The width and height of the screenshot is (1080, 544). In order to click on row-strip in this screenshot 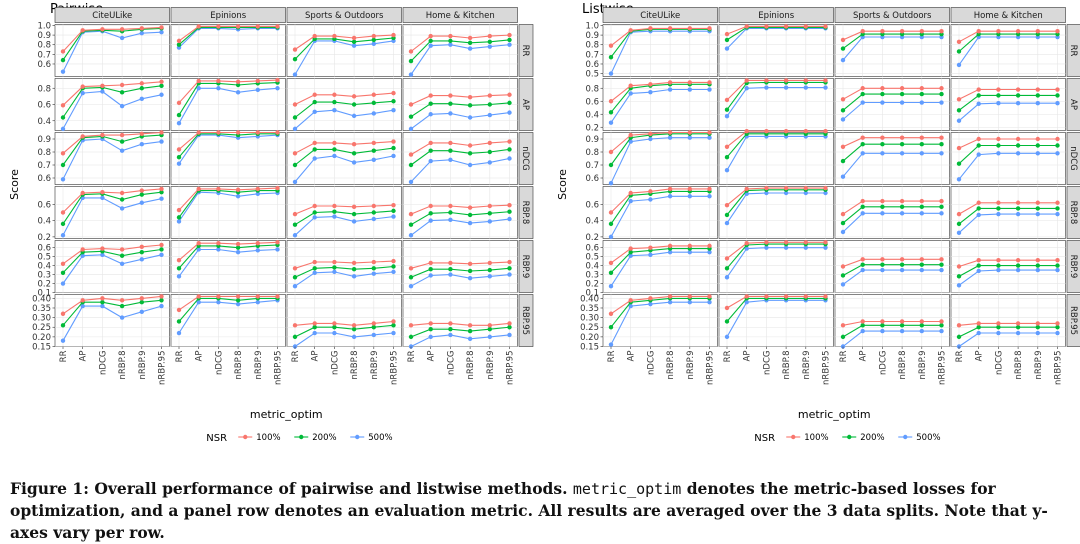, I will do `click(526, 320)`.